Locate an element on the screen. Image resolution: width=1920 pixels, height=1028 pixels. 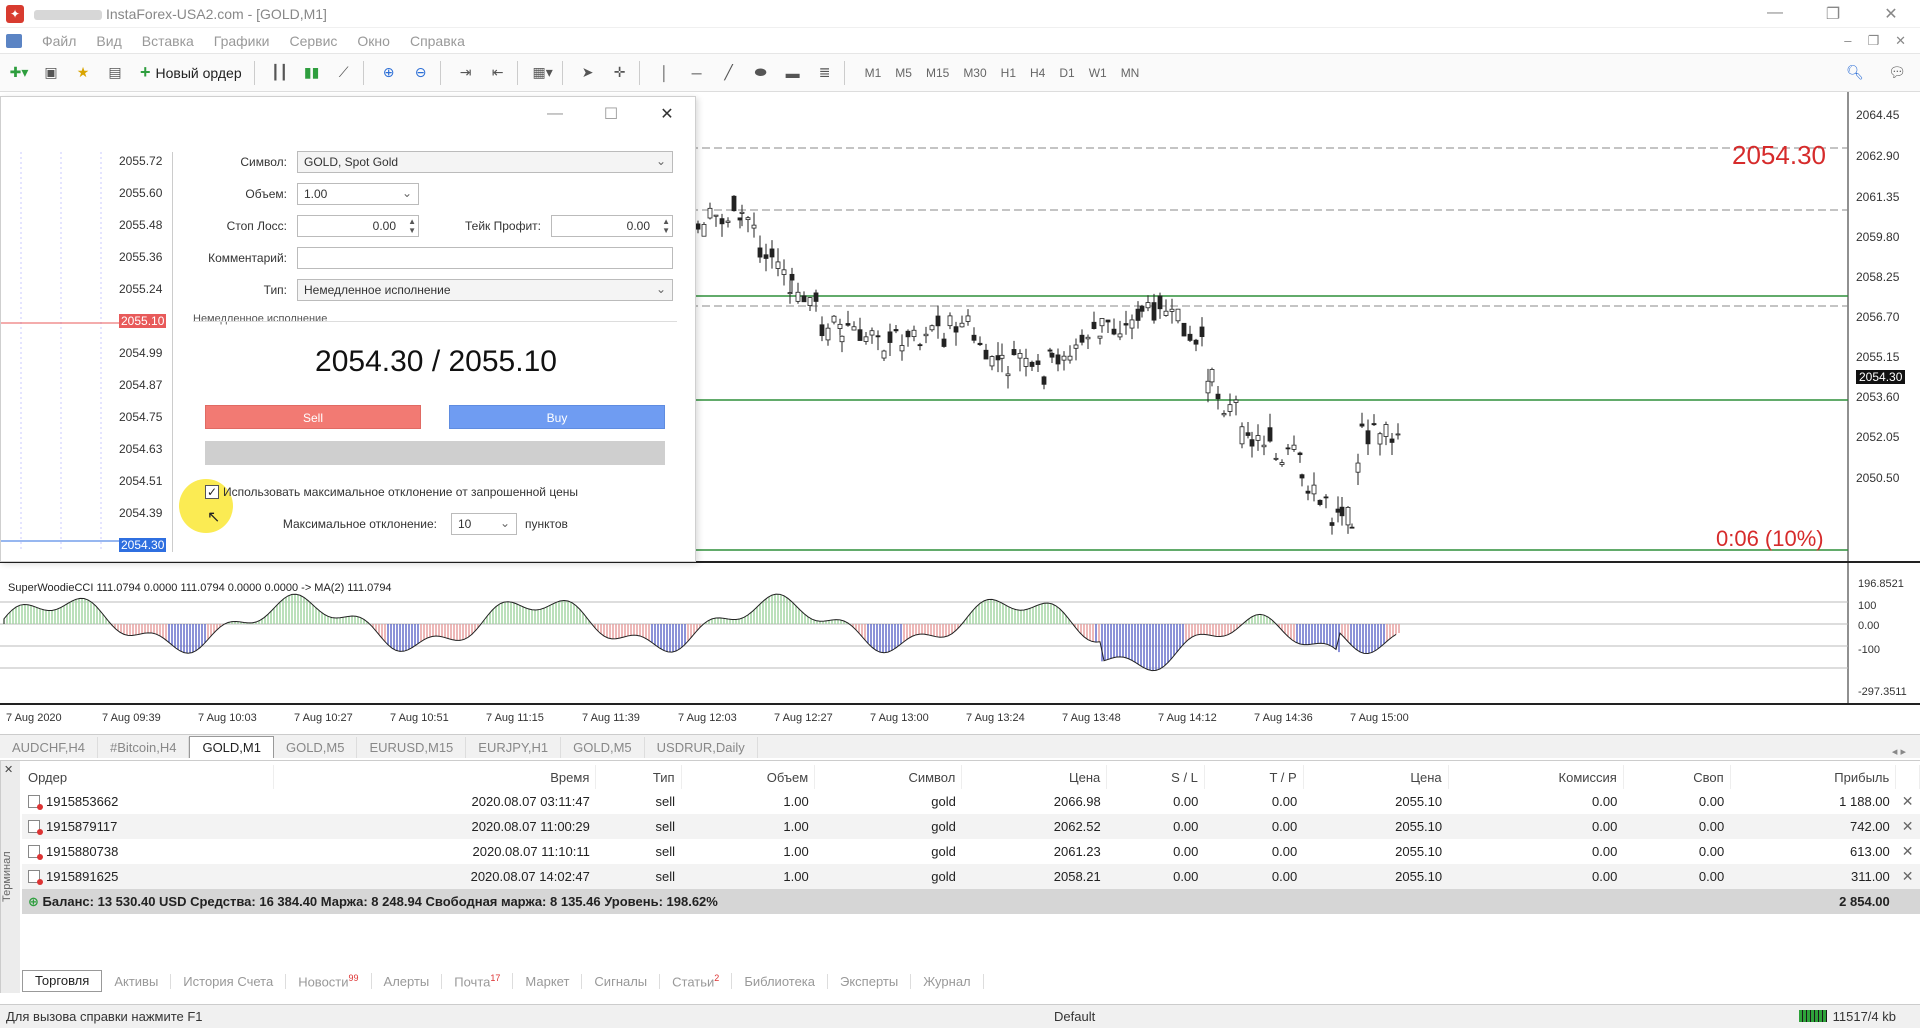
terminal-tab: Маркет is located at coordinates (548, 981).